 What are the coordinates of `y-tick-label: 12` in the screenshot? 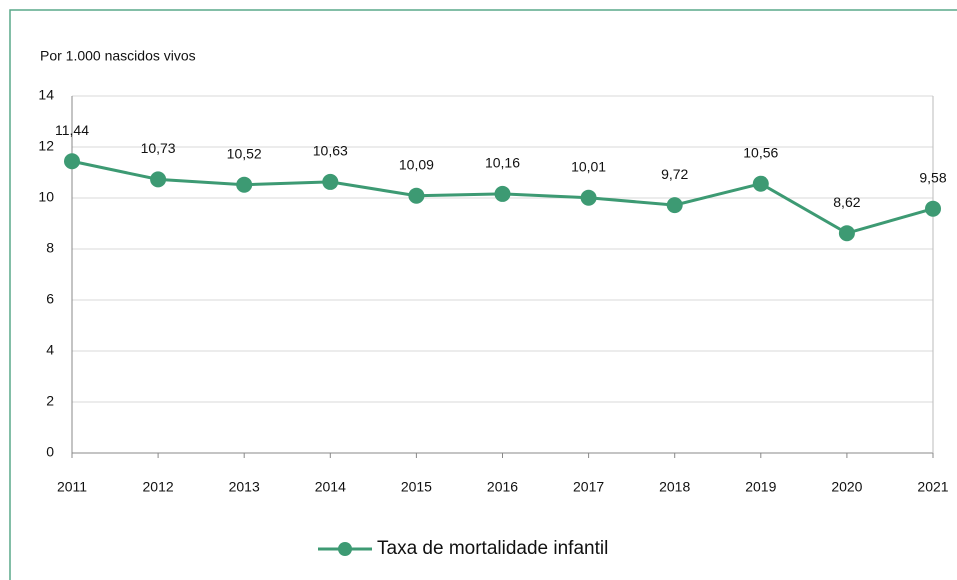 It's located at (46, 146).